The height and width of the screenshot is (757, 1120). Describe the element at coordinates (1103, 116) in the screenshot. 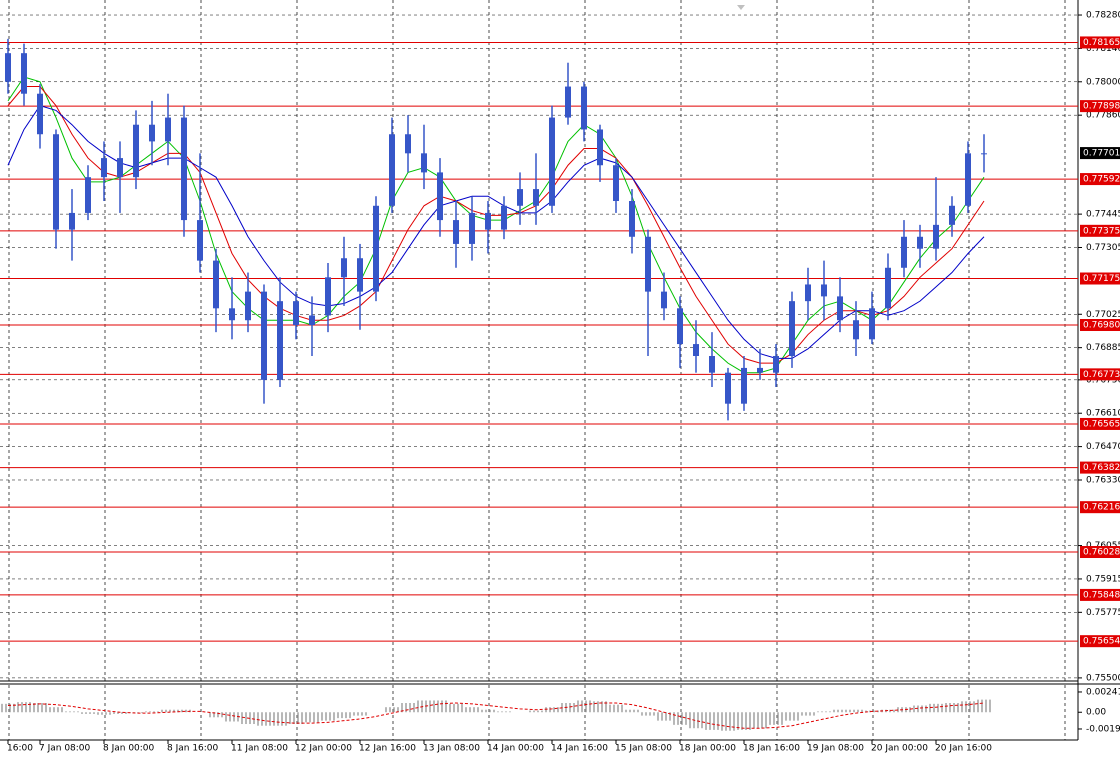

I see `y-tick-label: 0.77860` at that location.